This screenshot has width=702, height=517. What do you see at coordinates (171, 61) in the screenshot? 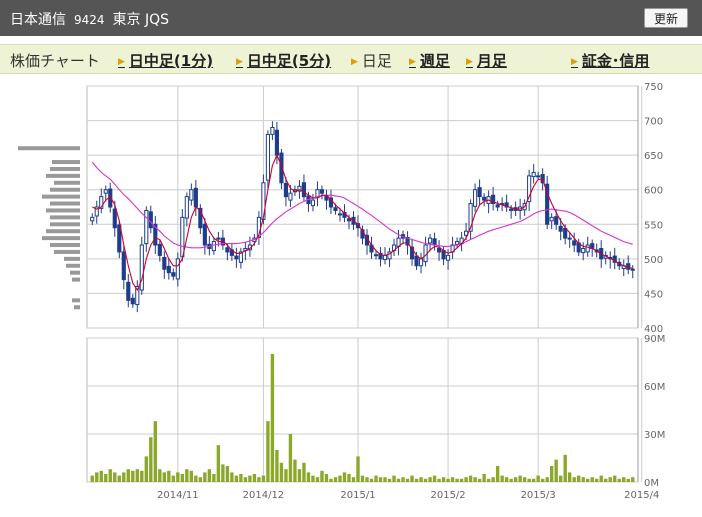
I see `nav-intraday-1min-label: 日中足(1分)` at bounding box center [171, 61].